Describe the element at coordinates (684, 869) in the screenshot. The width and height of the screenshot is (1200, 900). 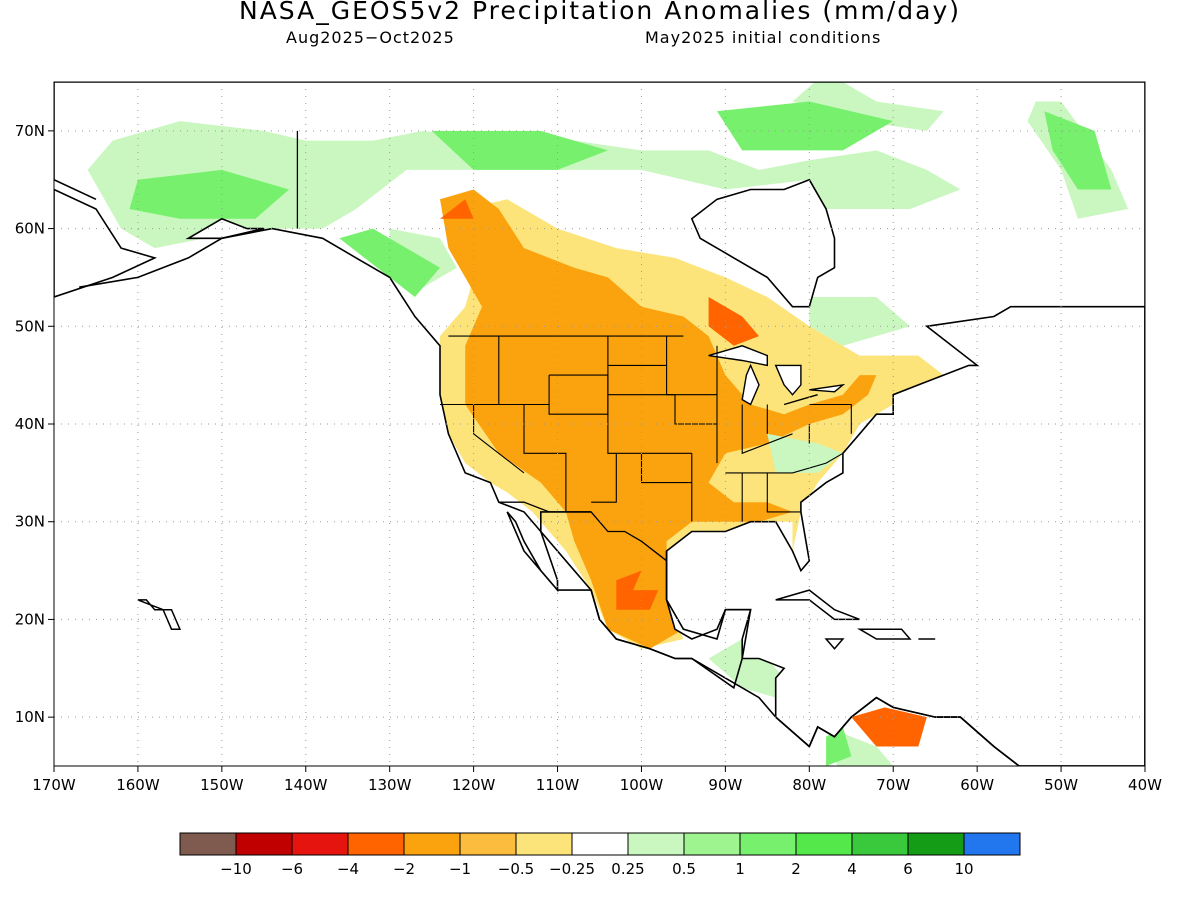
I see `colorbar-label: 0.5` at that location.